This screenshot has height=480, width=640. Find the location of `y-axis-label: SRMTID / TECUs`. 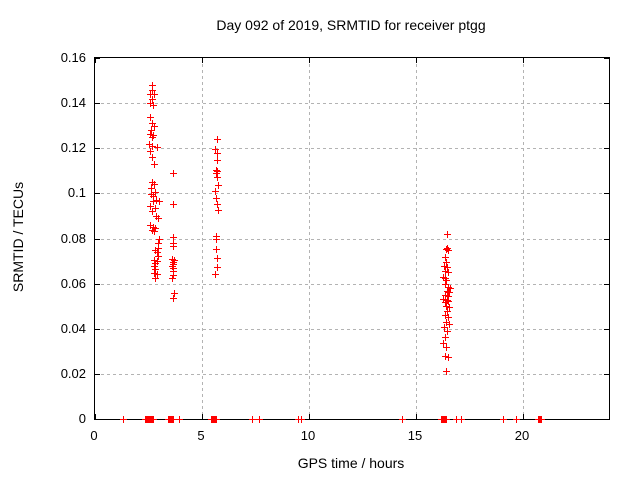

y-axis-label: SRMTID / TECUs is located at coordinates (18, 237).